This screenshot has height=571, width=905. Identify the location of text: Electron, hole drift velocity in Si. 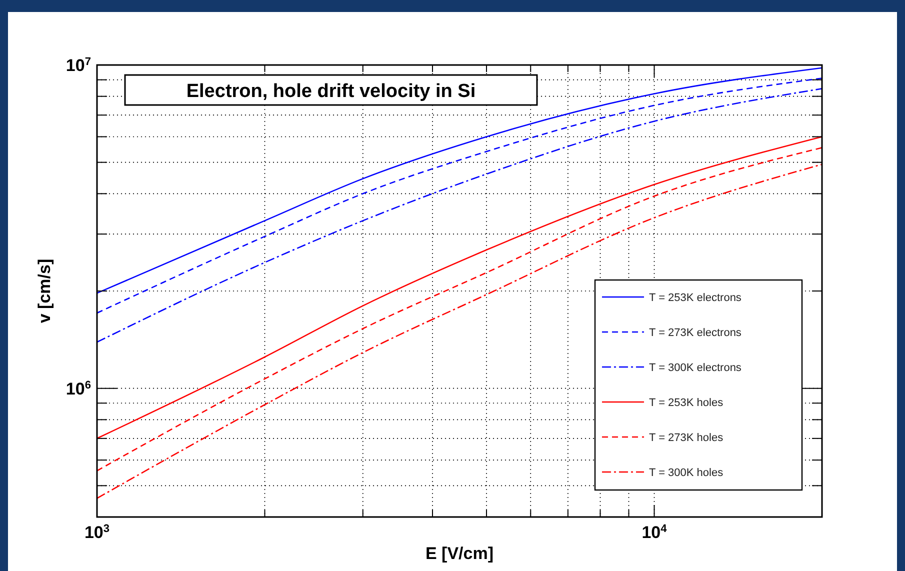
(331, 91).